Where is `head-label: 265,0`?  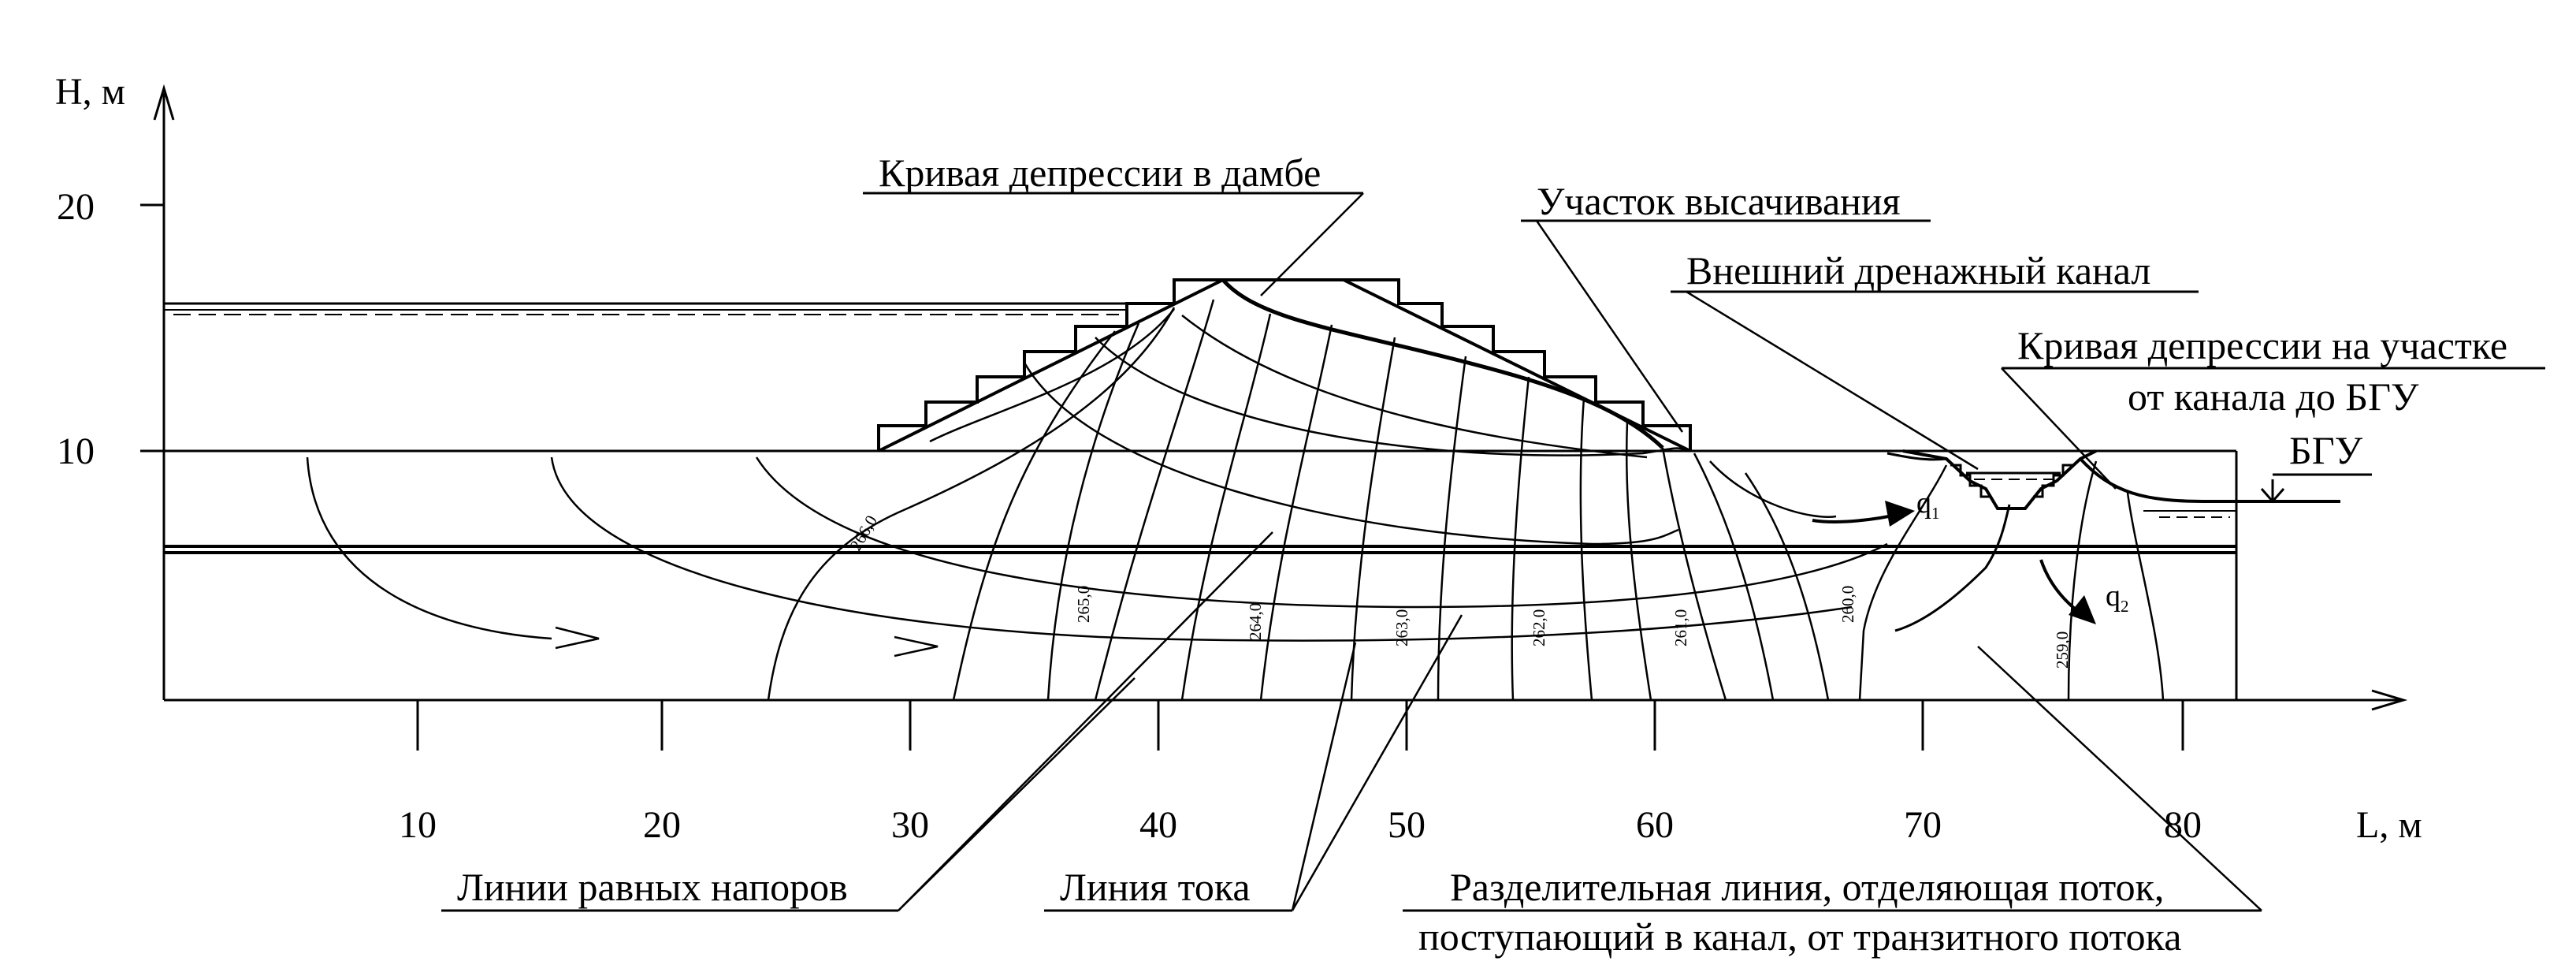
head-label: 265,0 is located at coordinates (1083, 604).